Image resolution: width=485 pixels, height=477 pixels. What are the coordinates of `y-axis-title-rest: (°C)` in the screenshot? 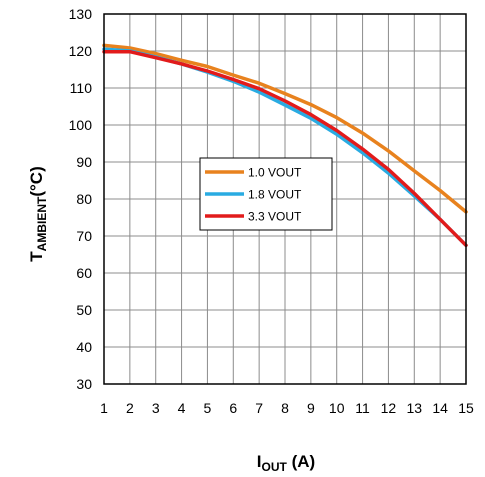 It's located at (36, 181).